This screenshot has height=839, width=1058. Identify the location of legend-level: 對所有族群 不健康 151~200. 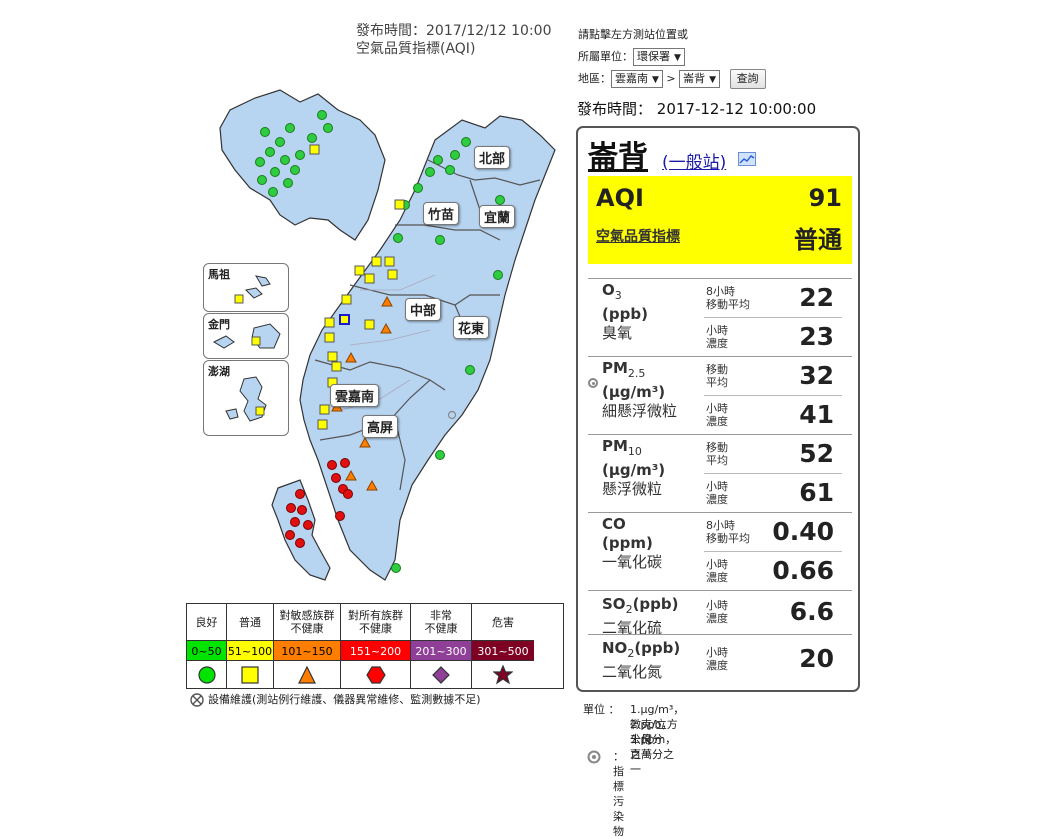
(376, 646).